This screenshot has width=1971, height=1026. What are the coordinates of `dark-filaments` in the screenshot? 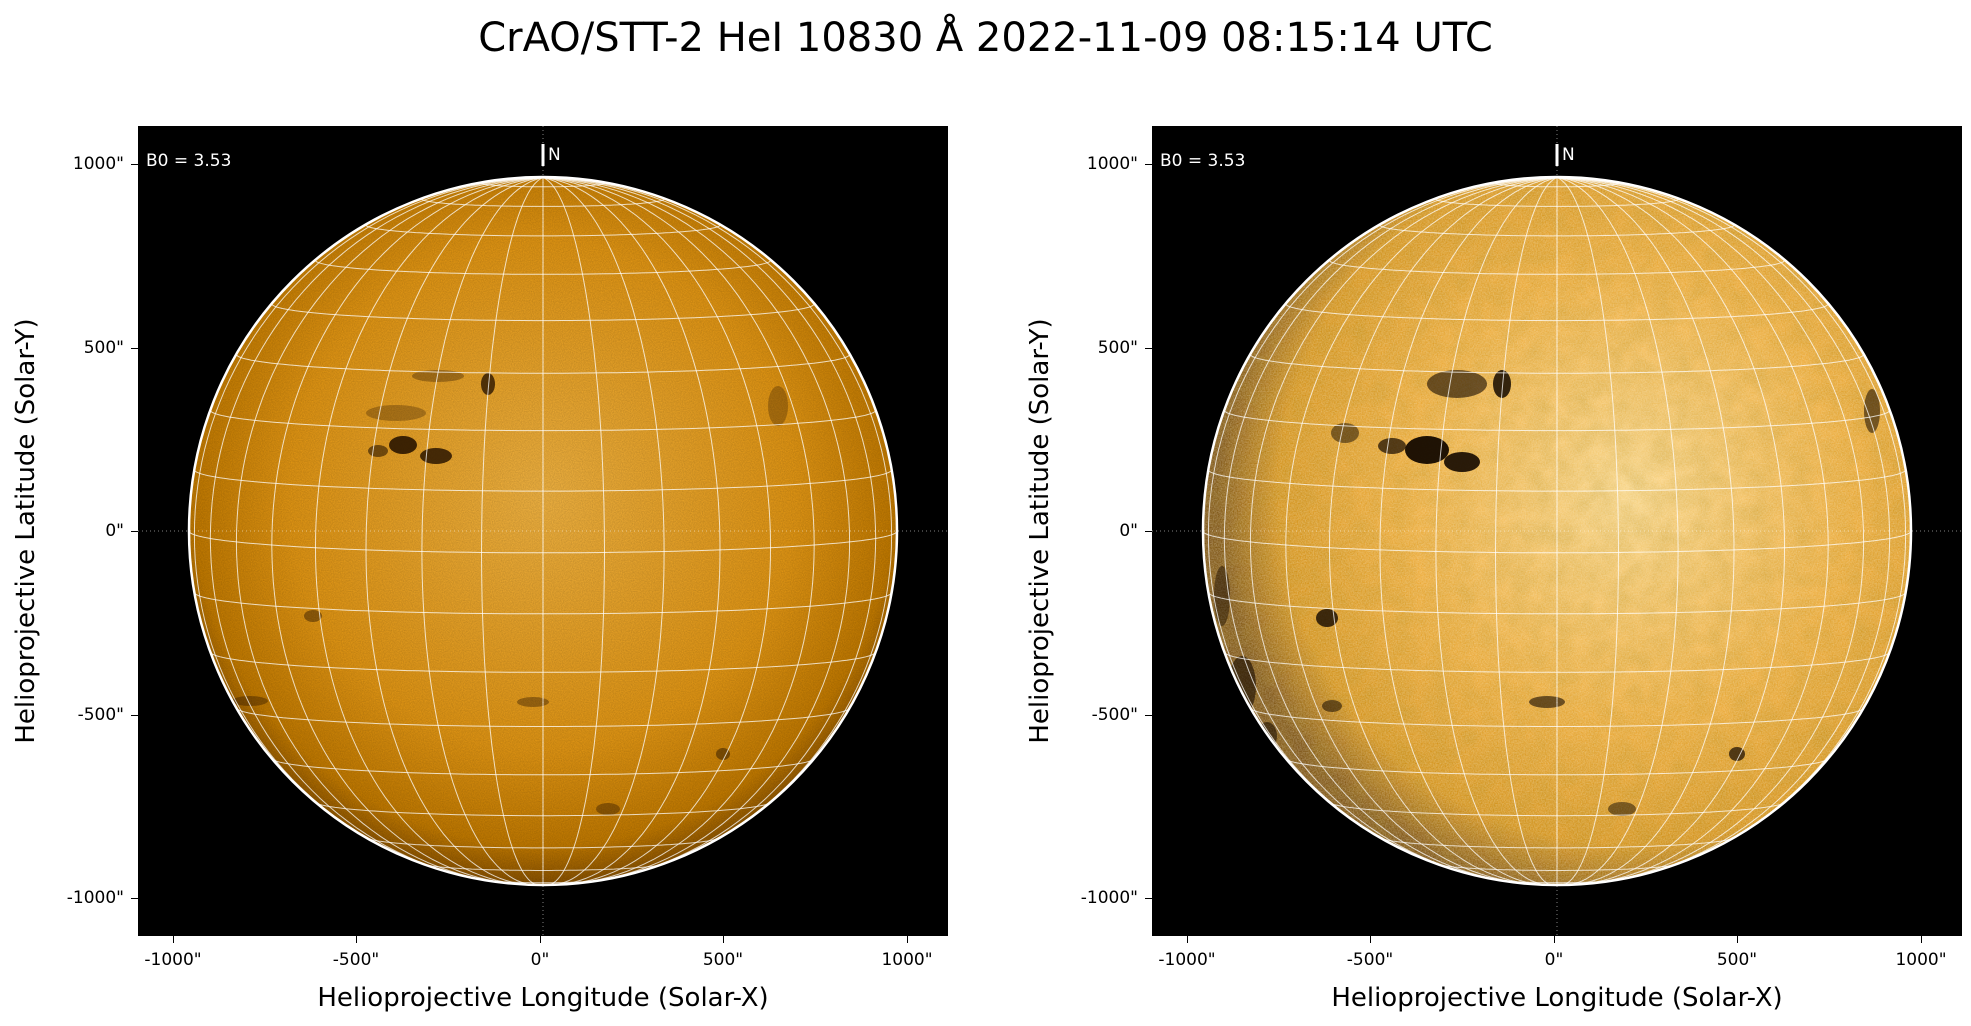 It's located at (510, 592).